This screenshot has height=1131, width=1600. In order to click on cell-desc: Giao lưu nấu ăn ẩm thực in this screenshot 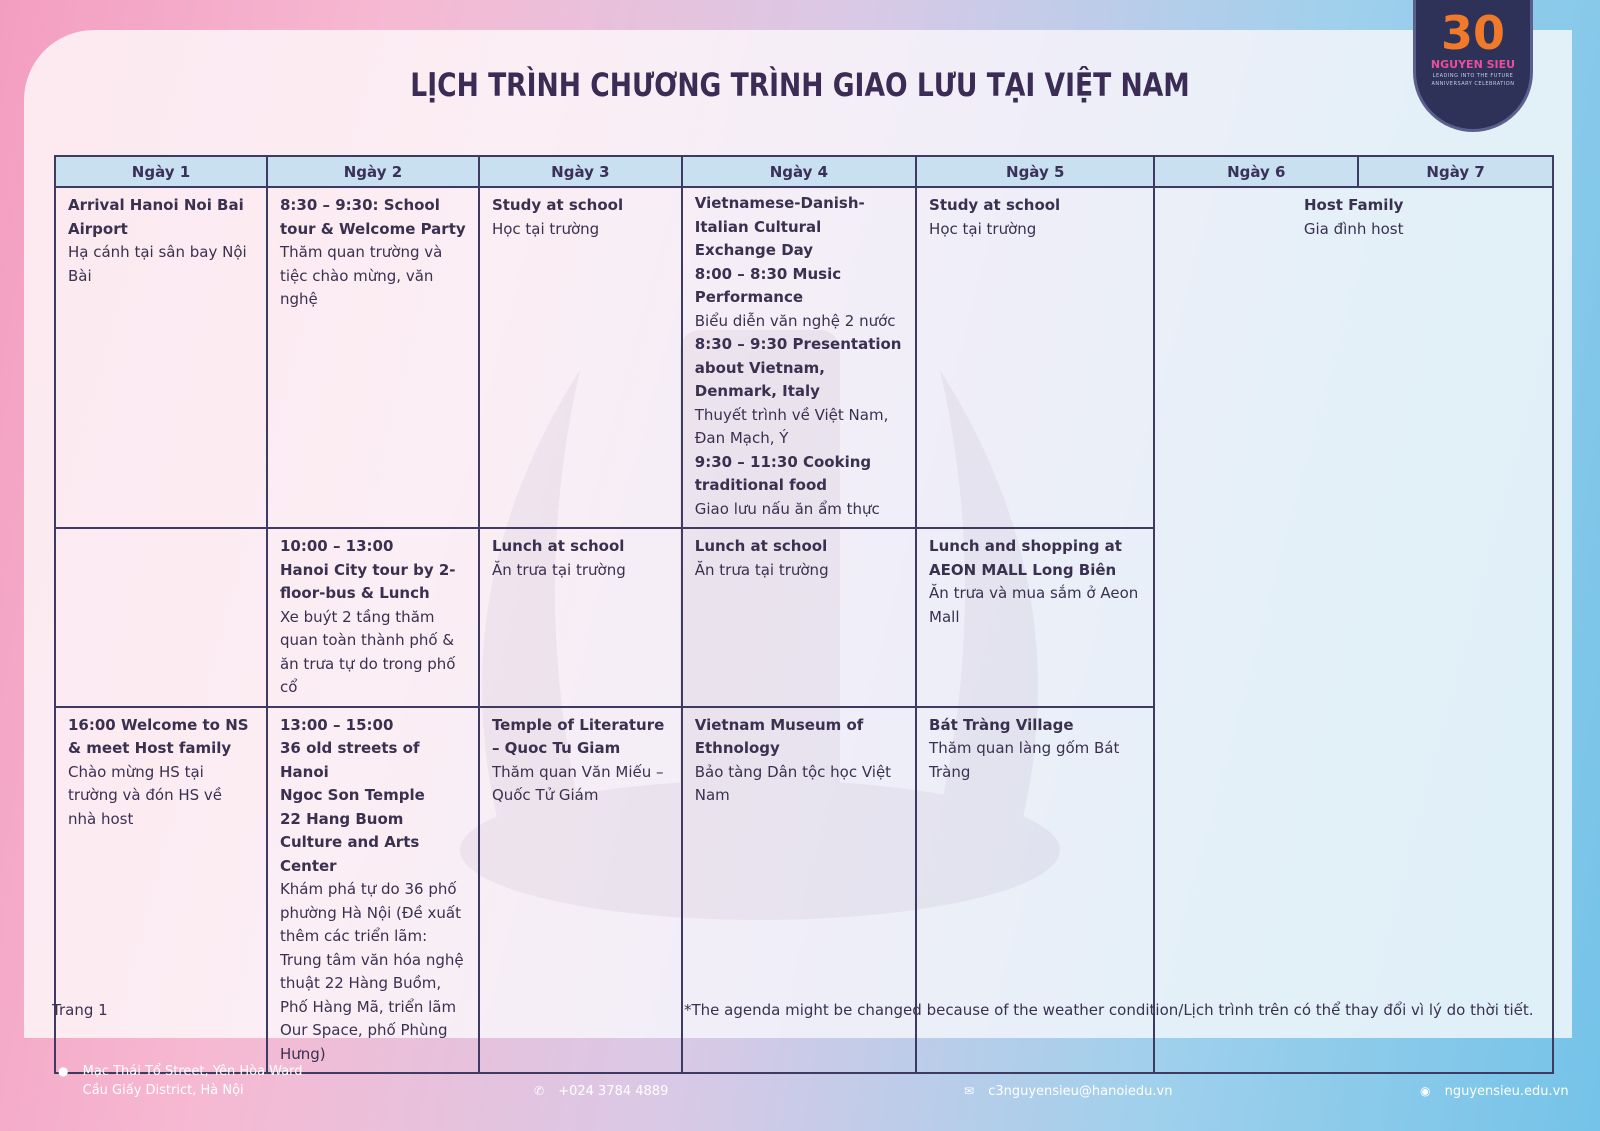, I will do `click(787, 508)`.